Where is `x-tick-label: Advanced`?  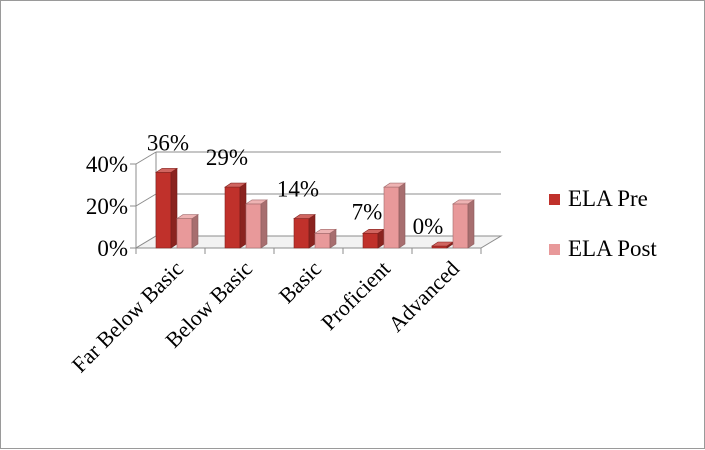 x-tick-label: Advanced is located at coordinates (423, 296).